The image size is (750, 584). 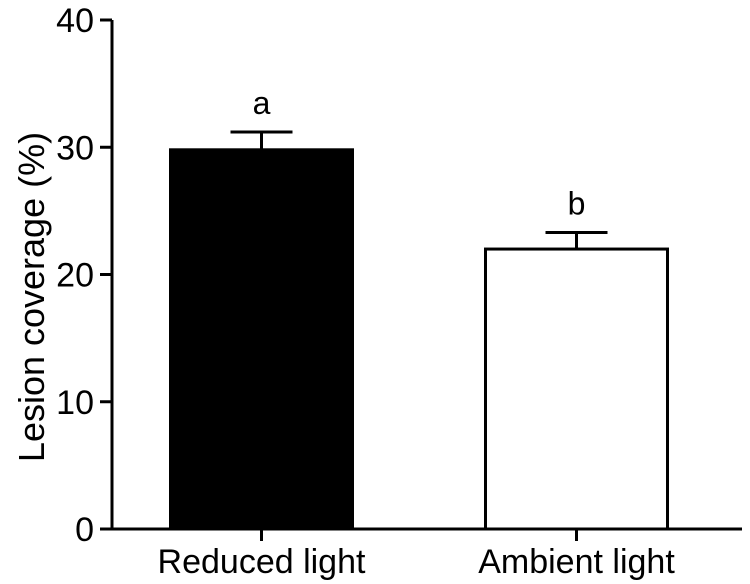 I want to click on y-axis-label: Lesion coverage (%), so click(x=31, y=297).